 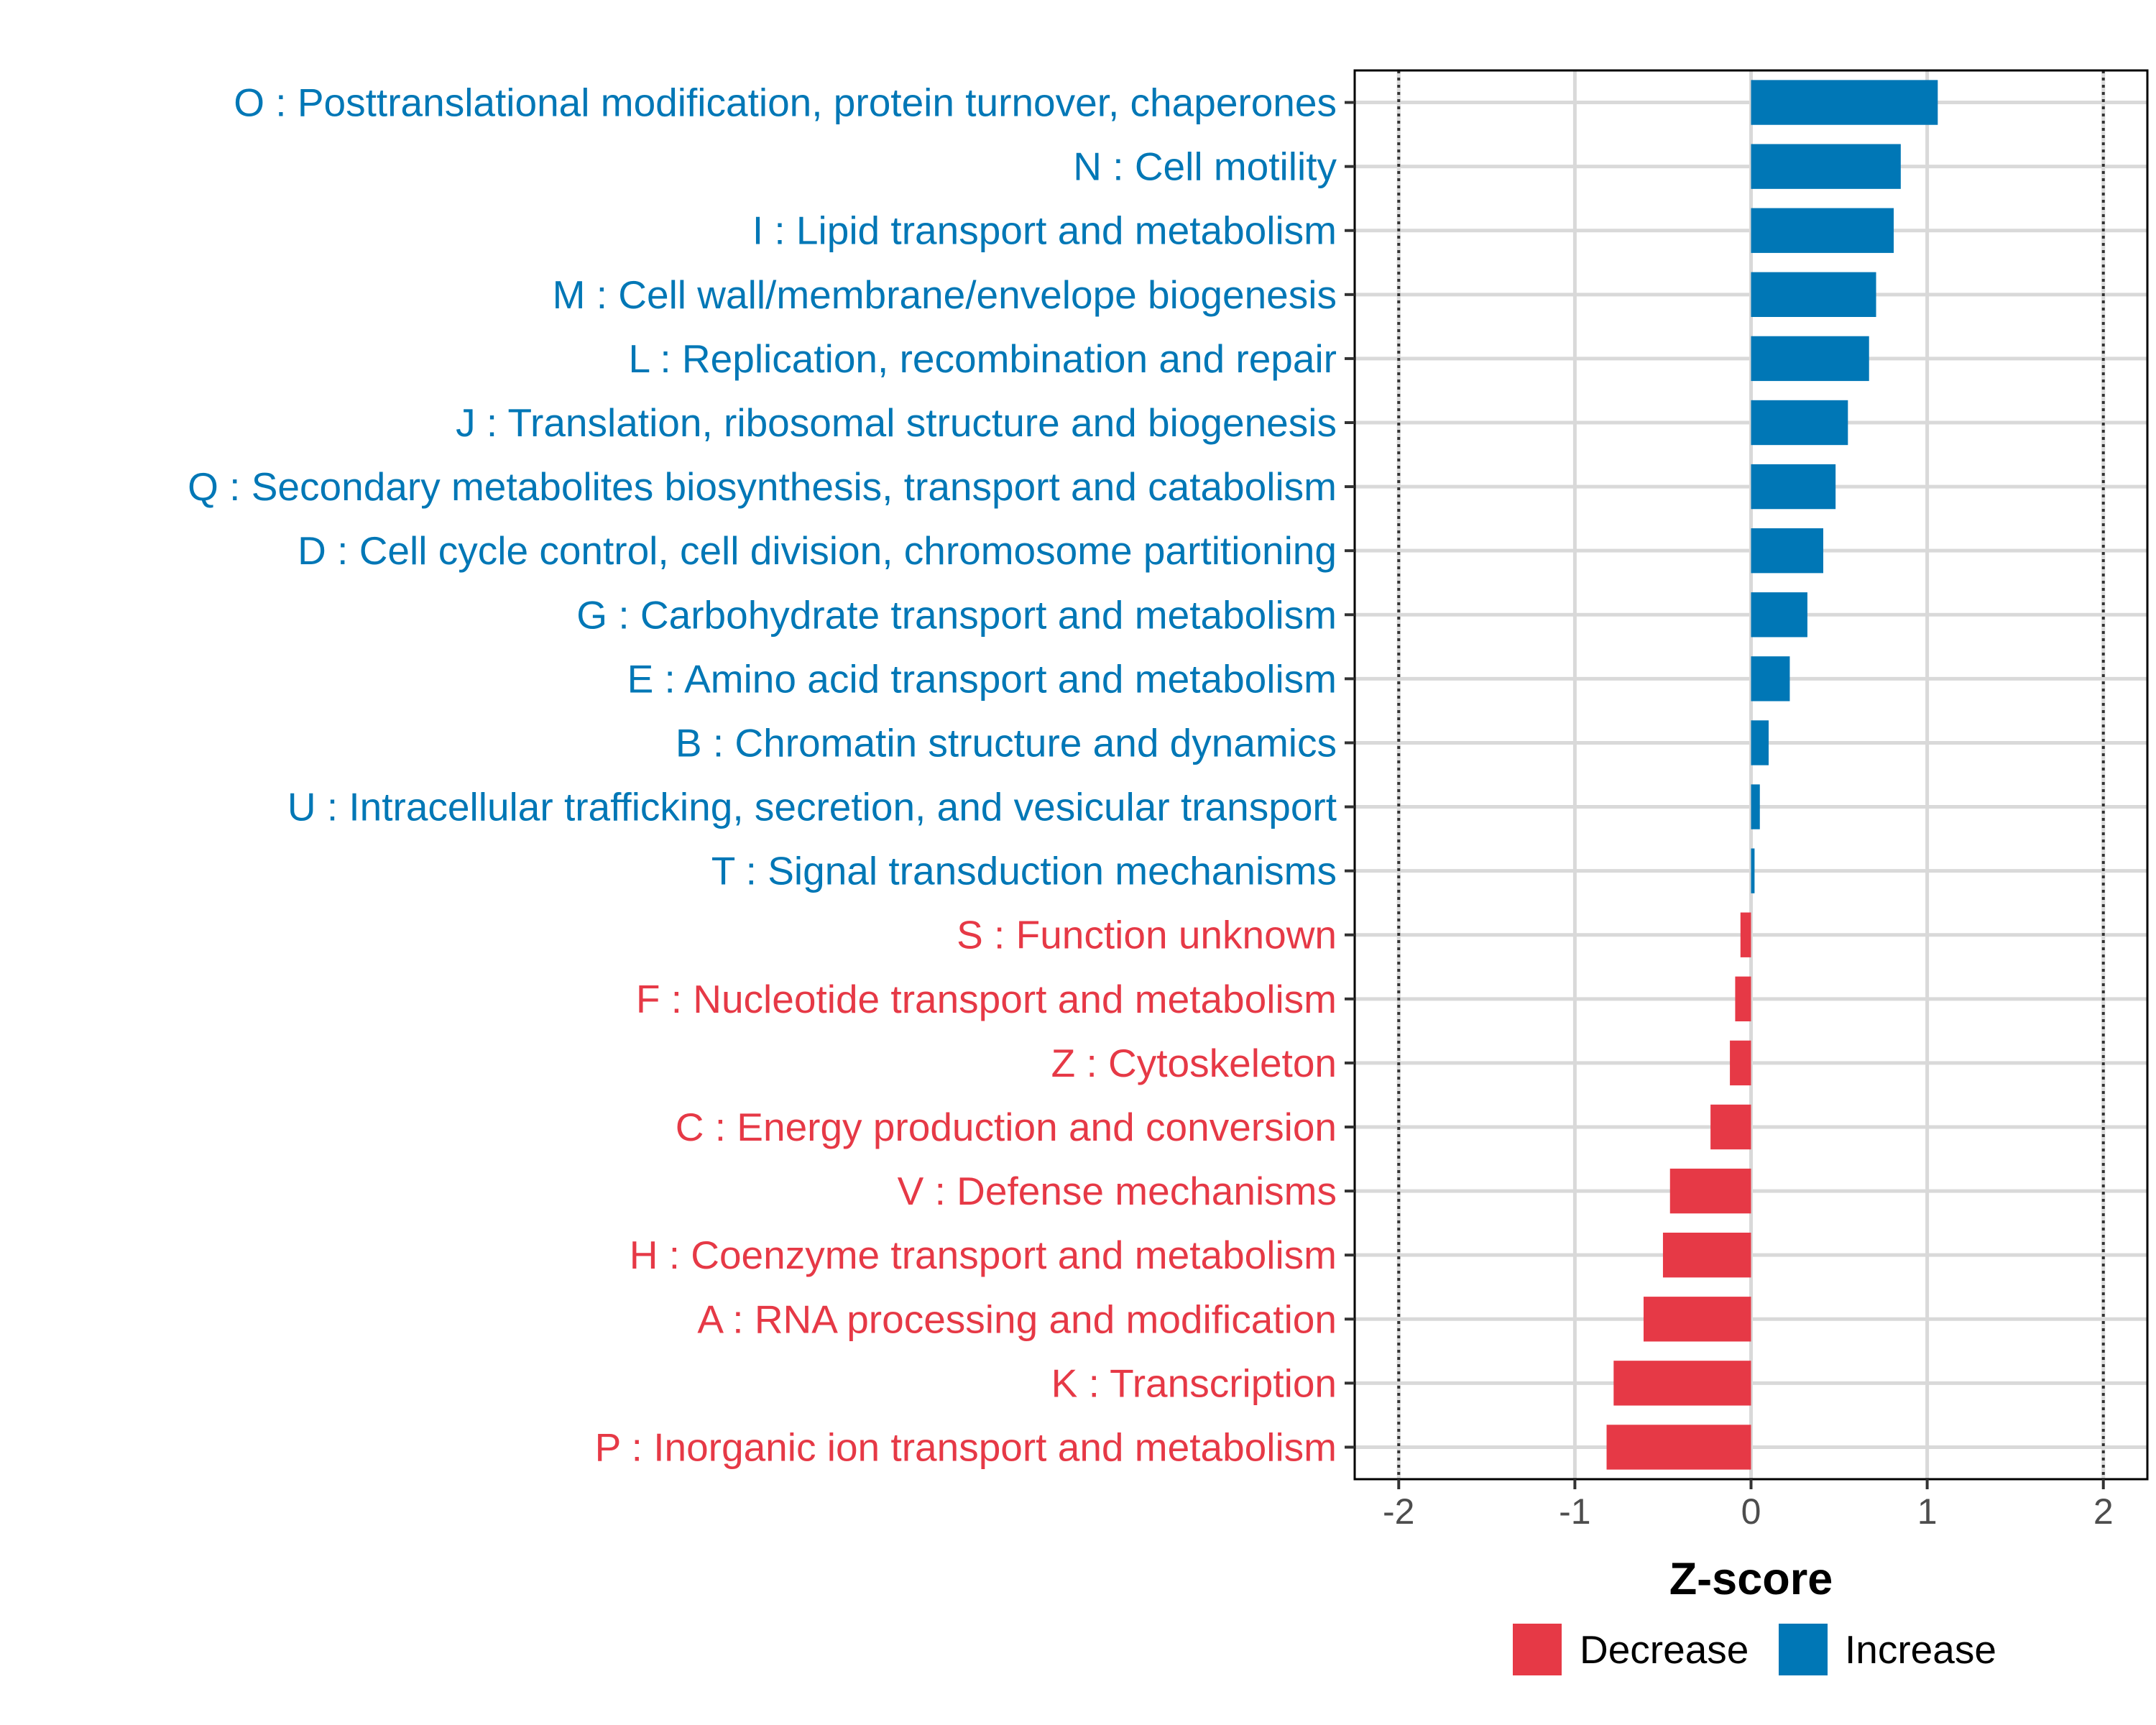 What do you see at coordinates (984, 1255) in the screenshot?
I see `category-label: H : Coenzyme transport and metabolism` at bounding box center [984, 1255].